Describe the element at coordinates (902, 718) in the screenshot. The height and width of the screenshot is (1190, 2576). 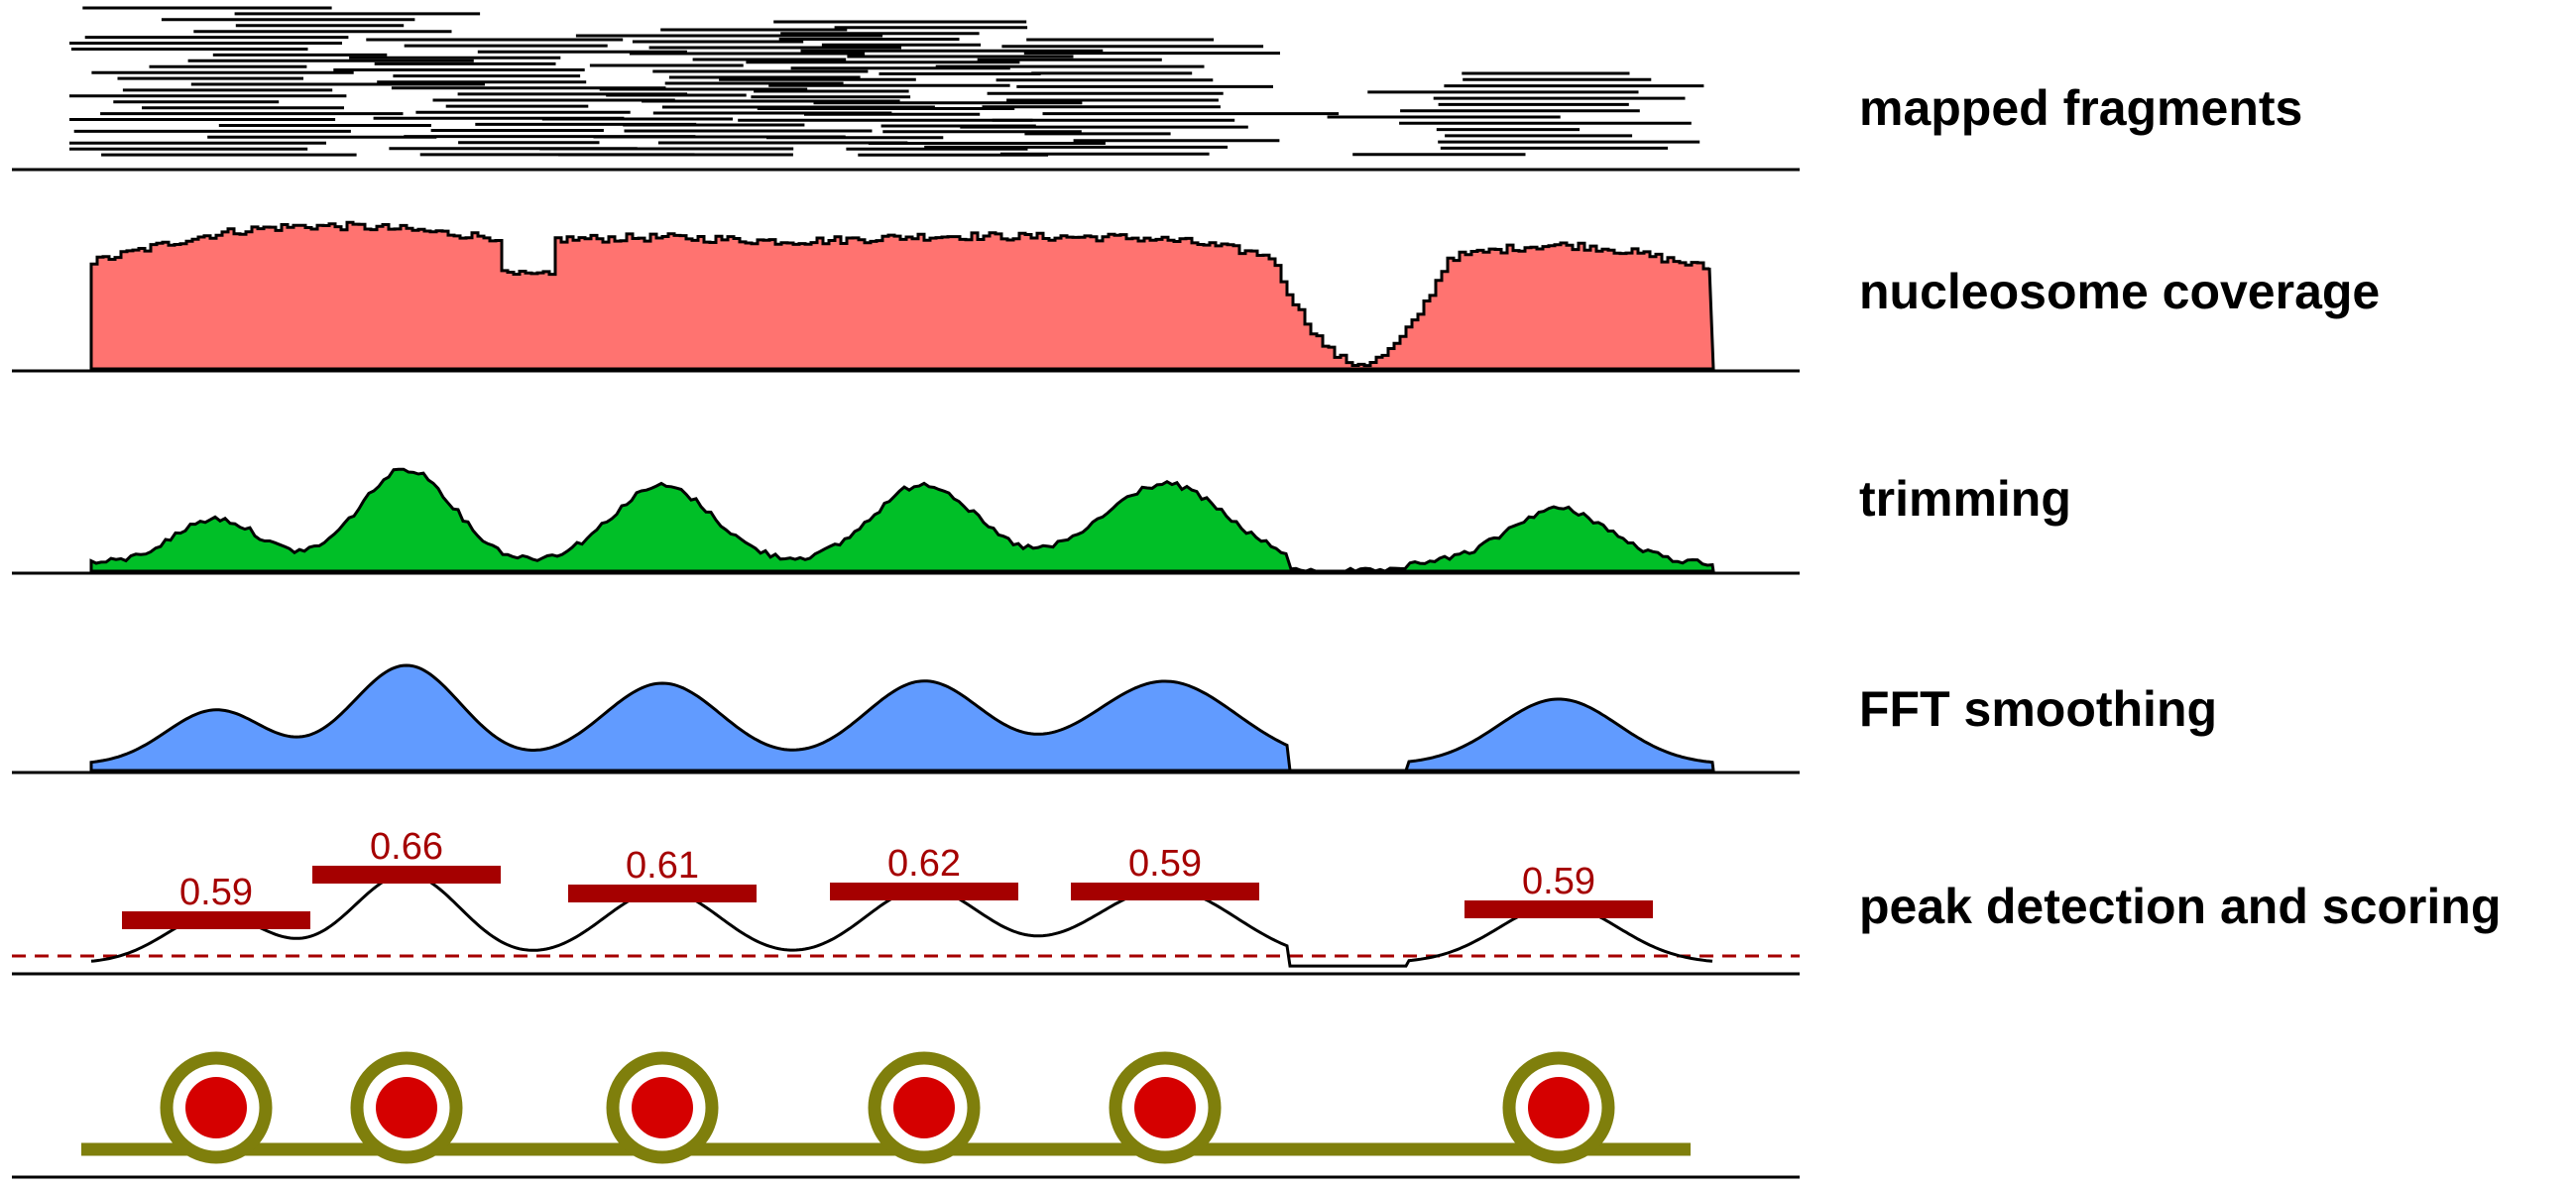
I see `fft-smoothing-area` at that location.